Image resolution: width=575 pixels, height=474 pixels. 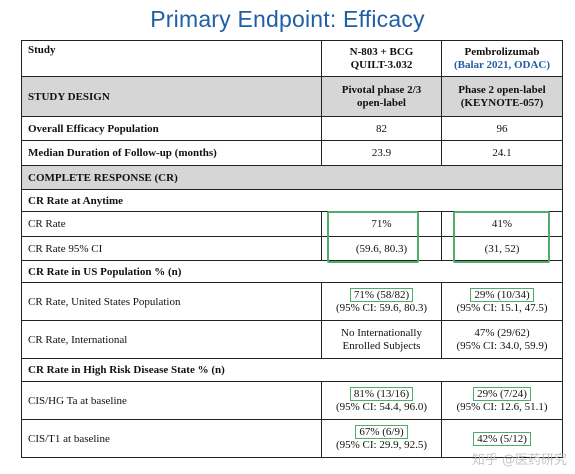 I want to click on overall-population-row: Overall Efficacy Population 82 96, so click(x=292, y=128).